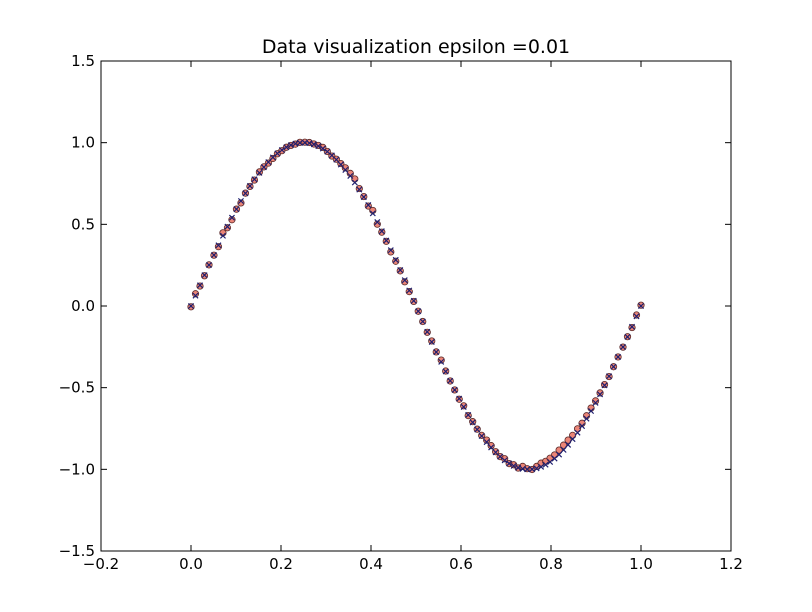 The image size is (812, 612). I want to click on x-tick-label: 0.6, so click(461, 564).